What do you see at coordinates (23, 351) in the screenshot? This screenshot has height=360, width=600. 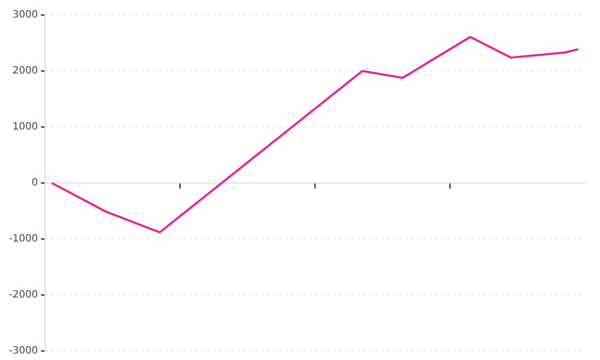 I see `y-tick-label: -3000` at bounding box center [23, 351].